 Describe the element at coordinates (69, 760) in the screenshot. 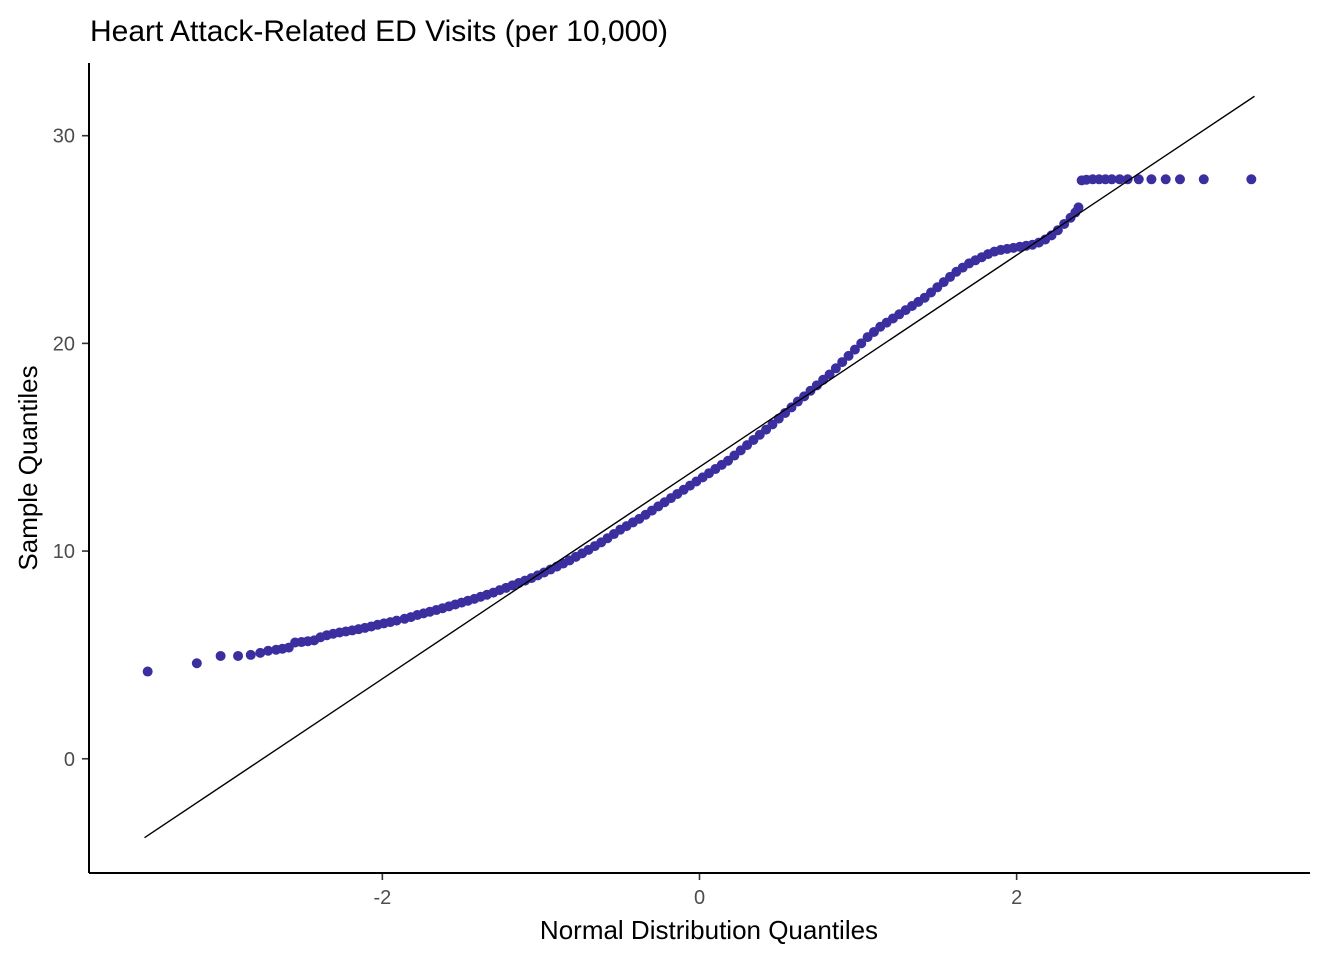

I see `y-tick-label: 0` at that location.